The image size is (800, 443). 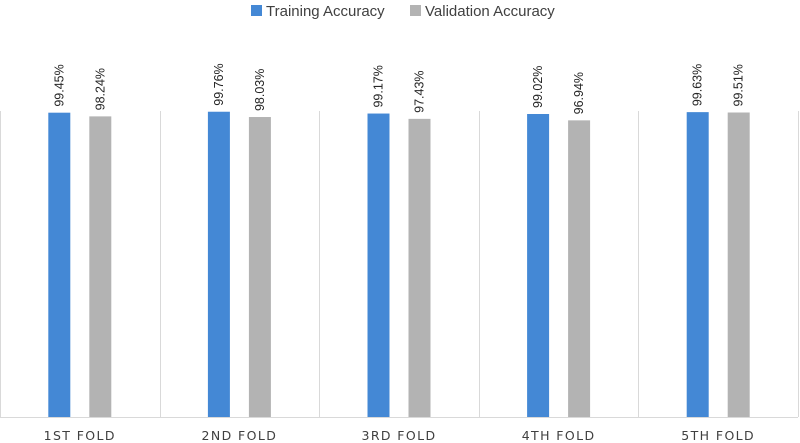 I want to click on data-label-training: 99.17%, so click(x=379, y=86).